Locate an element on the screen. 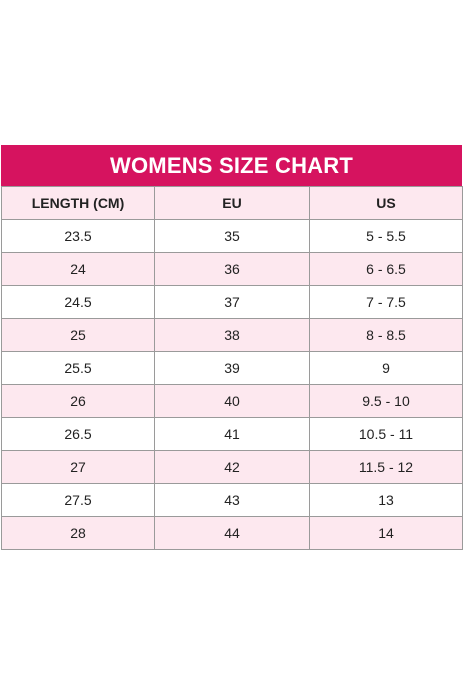  cell-length: 28 is located at coordinates (78, 533).